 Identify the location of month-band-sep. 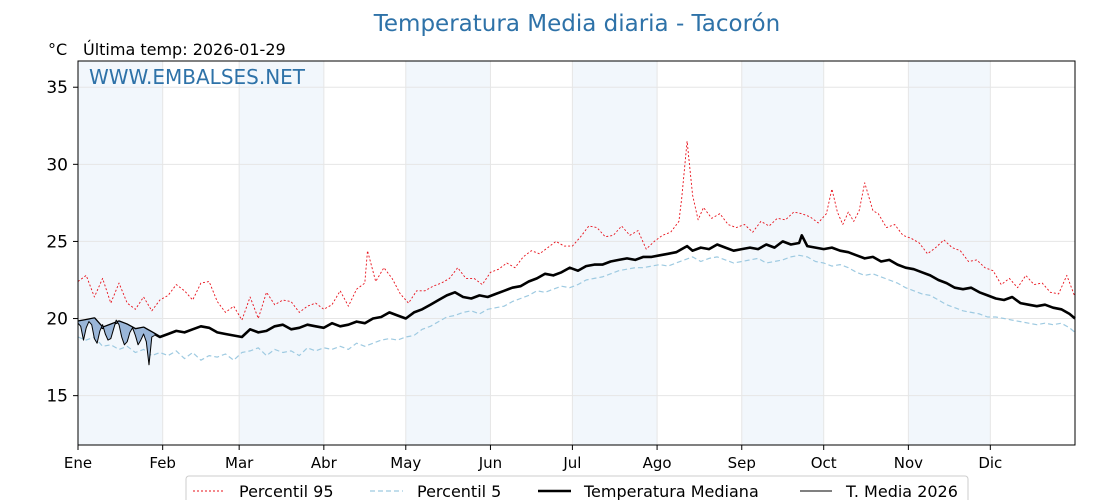
(782, 253).